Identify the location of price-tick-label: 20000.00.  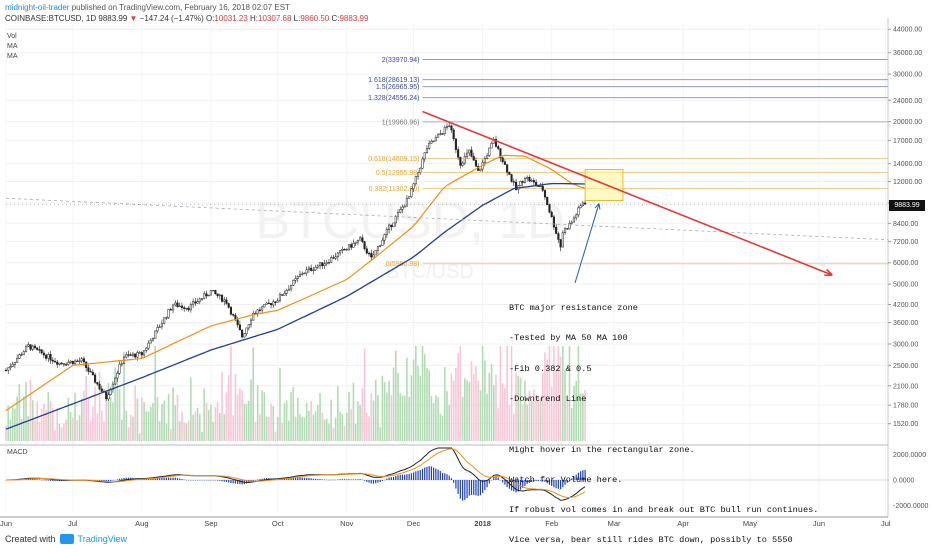
(907, 122).